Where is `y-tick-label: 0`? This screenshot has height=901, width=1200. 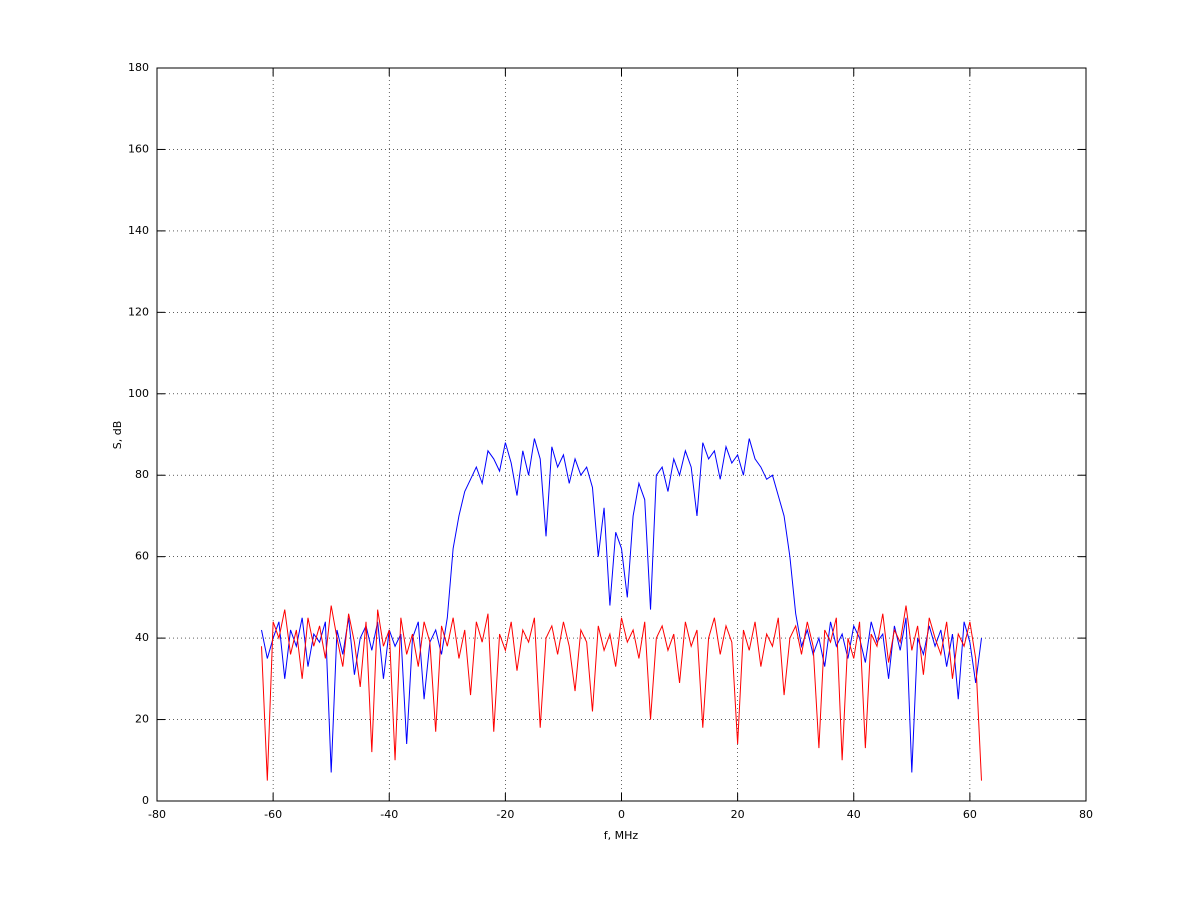 y-tick-label: 0 is located at coordinates (145, 800).